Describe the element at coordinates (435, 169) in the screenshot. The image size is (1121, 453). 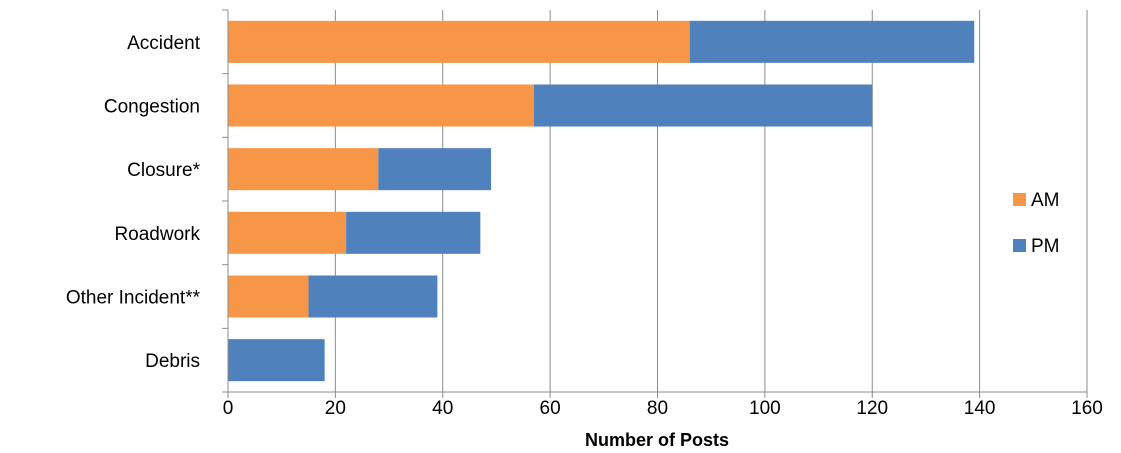
I see `bar-pm-closure` at that location.